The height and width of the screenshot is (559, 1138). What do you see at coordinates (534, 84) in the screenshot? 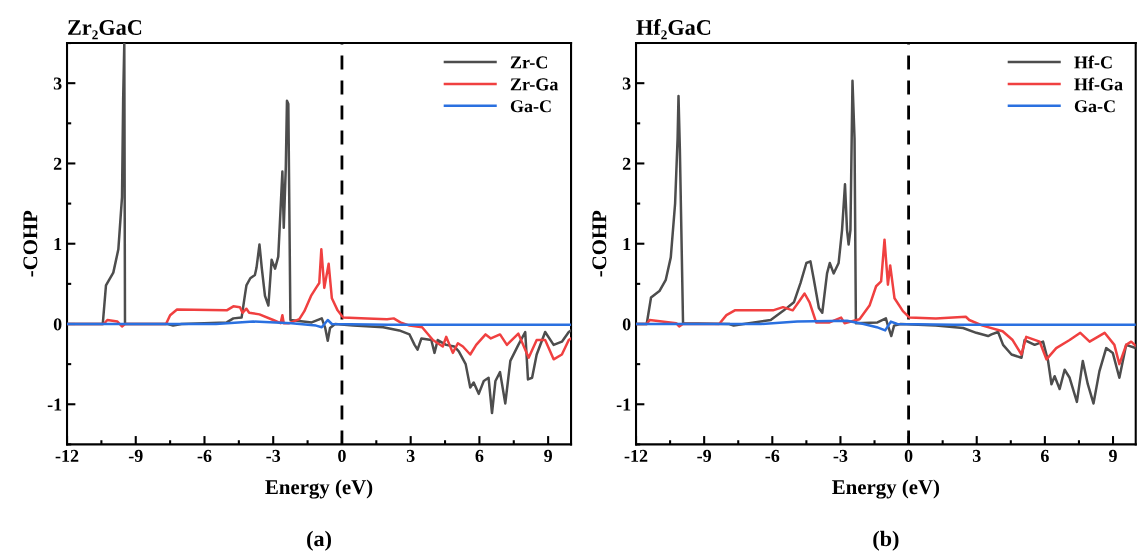
I see `legend-label: Zr-Ga` at bounding box center [534, 84].